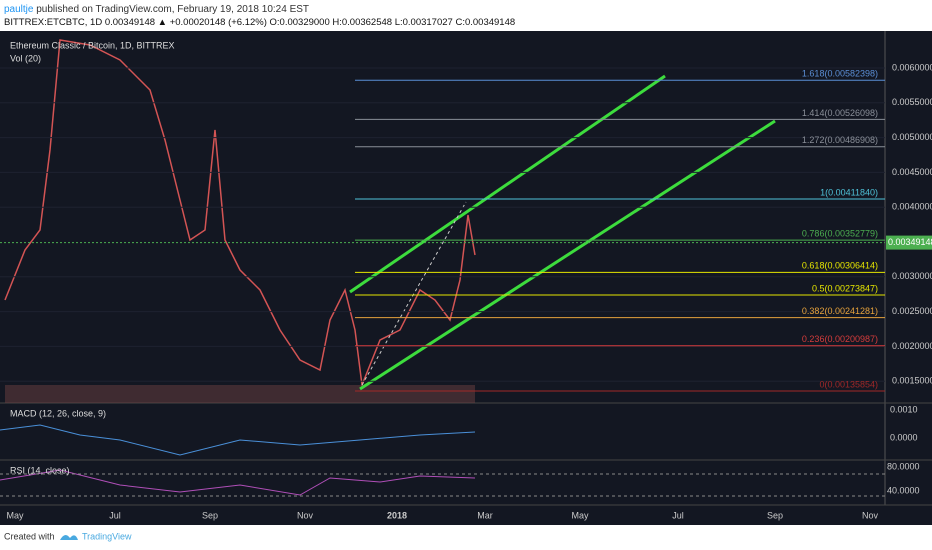 Image resolution: width=932 pixels, height=550 pixels. What do you see at coordinates (238, 482) in the screenshot?
I see `rsi-line` at bounding box center [238, 482].